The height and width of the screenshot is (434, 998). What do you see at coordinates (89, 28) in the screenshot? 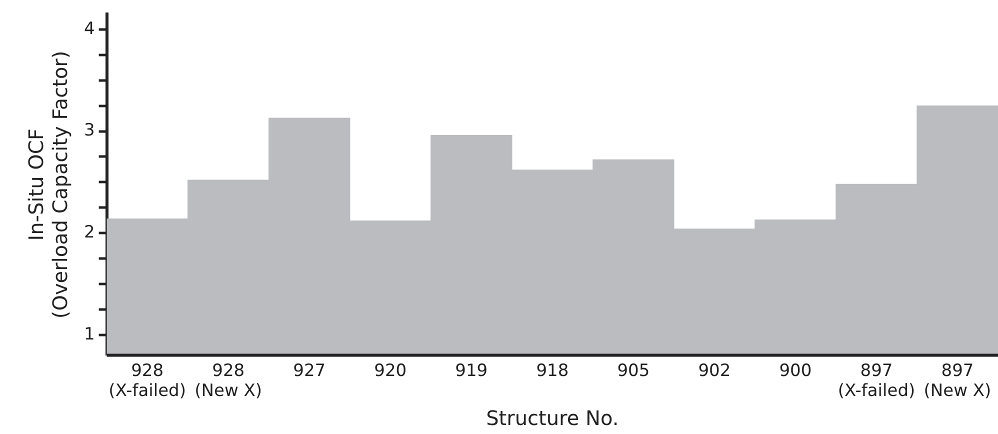
I see `y-tick-label: 4` at bounding box center [89, 28].